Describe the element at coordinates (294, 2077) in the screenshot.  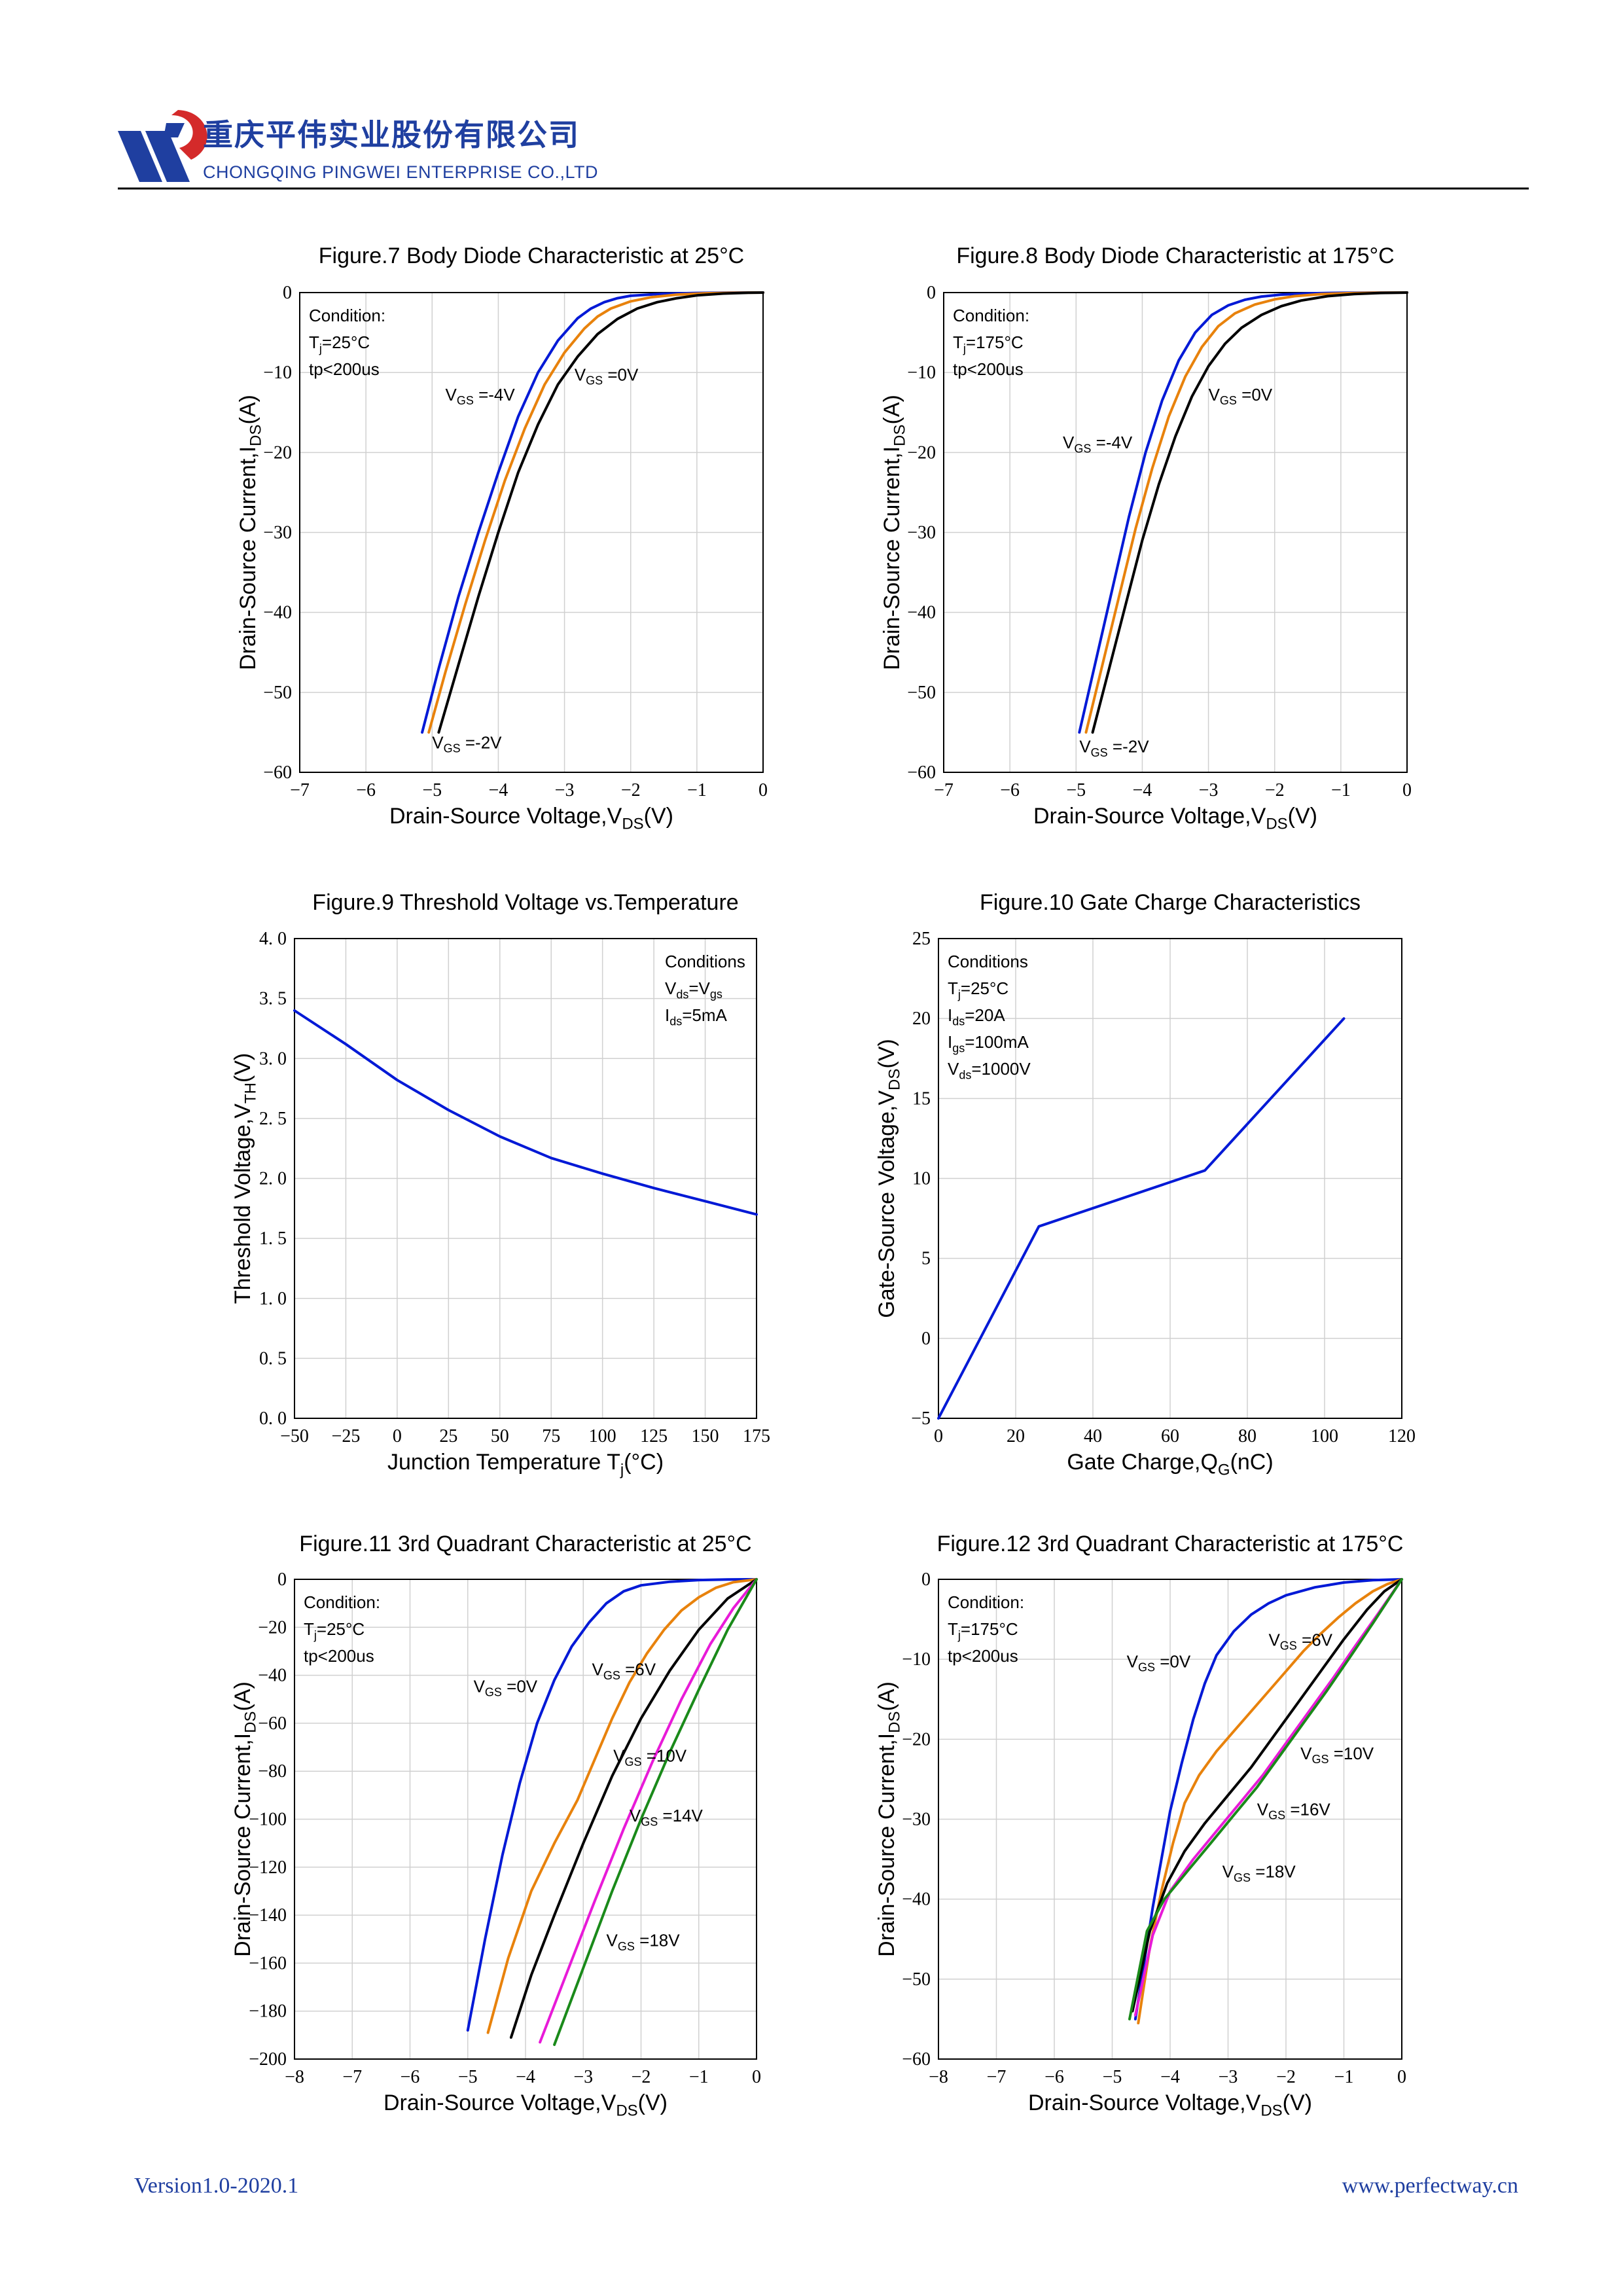
I see `fig11-xtick-label: −8` at that location.